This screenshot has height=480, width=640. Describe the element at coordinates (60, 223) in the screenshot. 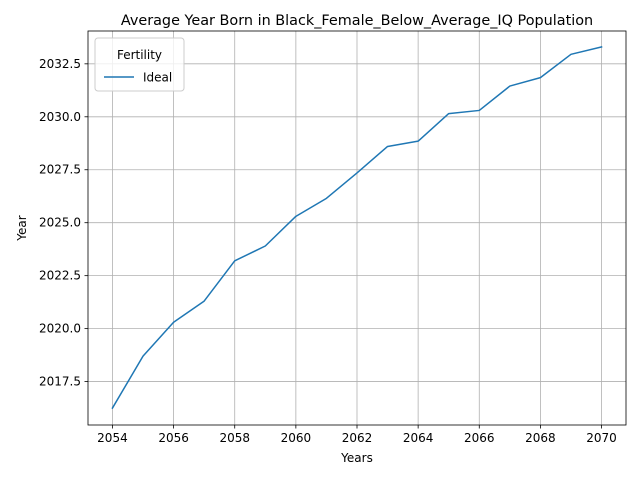

I see `y-tick-label: 2025.0` at that location.